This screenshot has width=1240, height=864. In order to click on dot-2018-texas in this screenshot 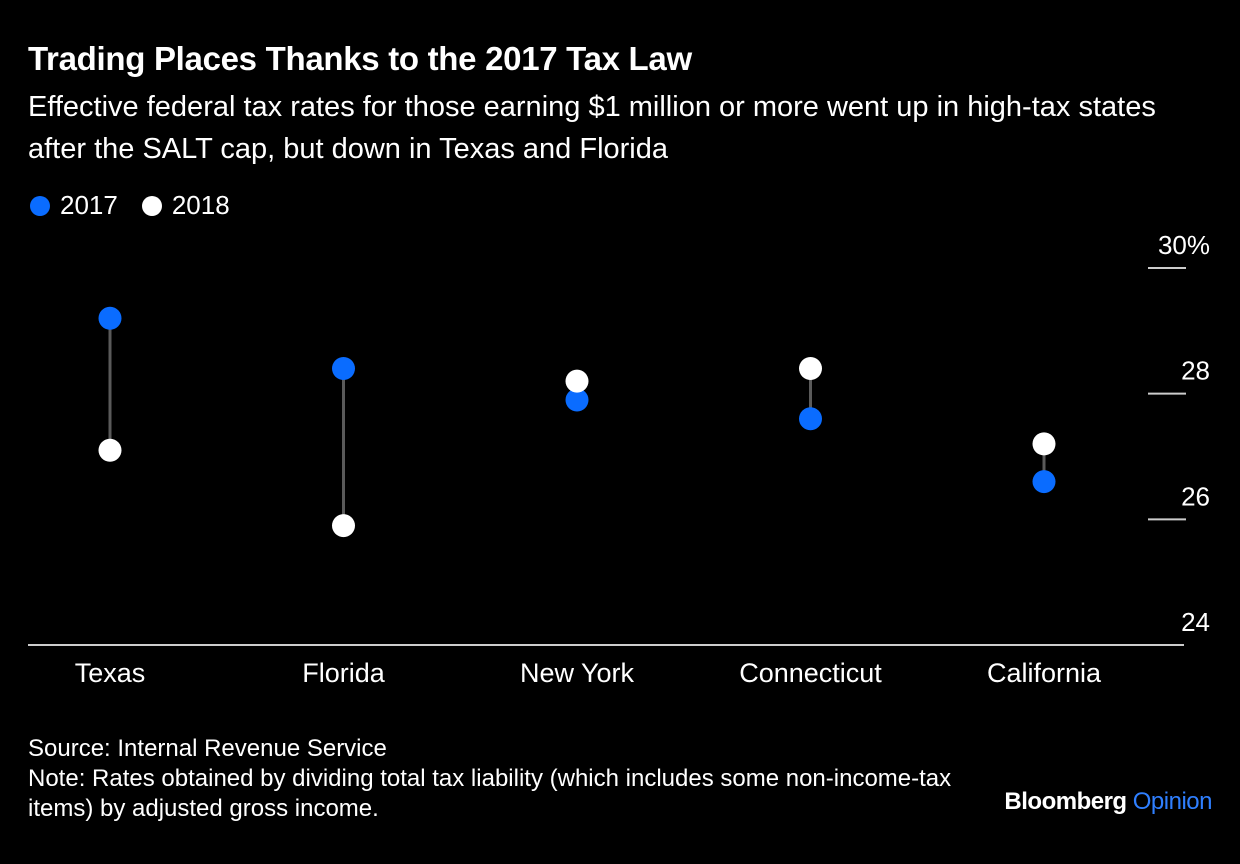, I will do `click(110, 450)`.